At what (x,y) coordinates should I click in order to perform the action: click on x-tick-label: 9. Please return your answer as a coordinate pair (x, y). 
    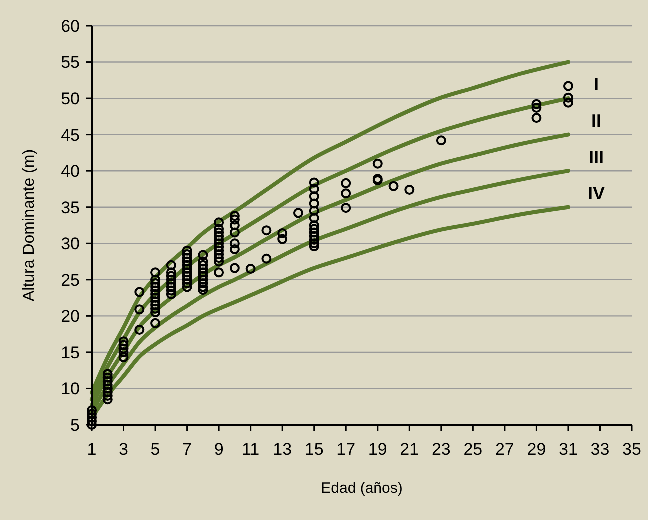
    Looking at the image, I should click on (219, 449).